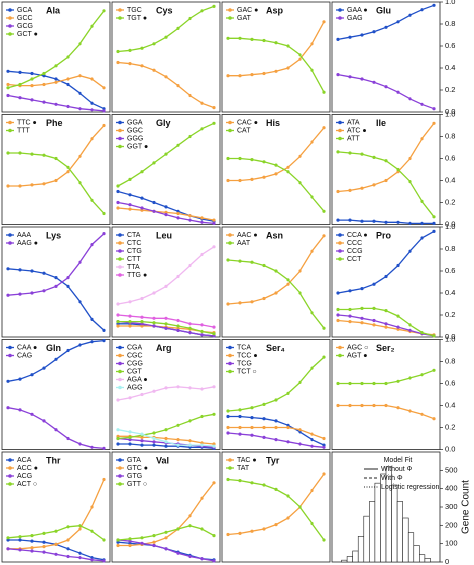  I want to click on legend-label: GTT ○, so click(137, 484).